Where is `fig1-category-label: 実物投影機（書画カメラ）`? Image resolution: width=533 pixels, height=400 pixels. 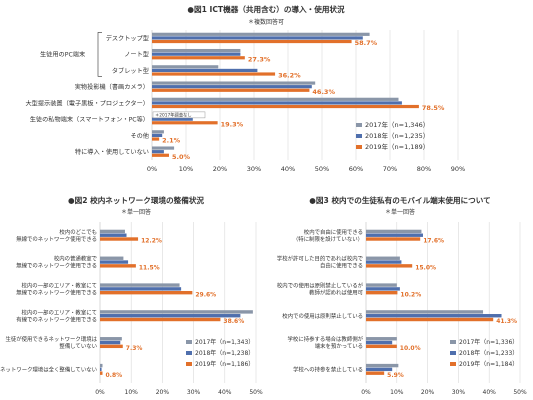
fig1-category-label: 実物投影機（書画カメラ） is located at coordinates (112, 87).